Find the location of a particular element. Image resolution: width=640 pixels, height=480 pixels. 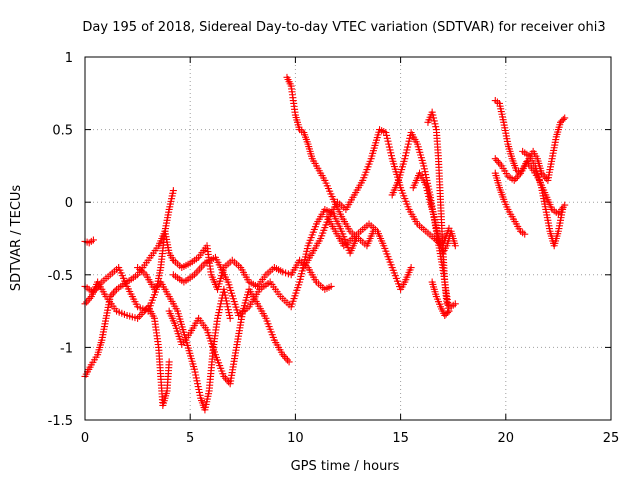

x-tick-label: 10 is located at coordinates (295, 438).